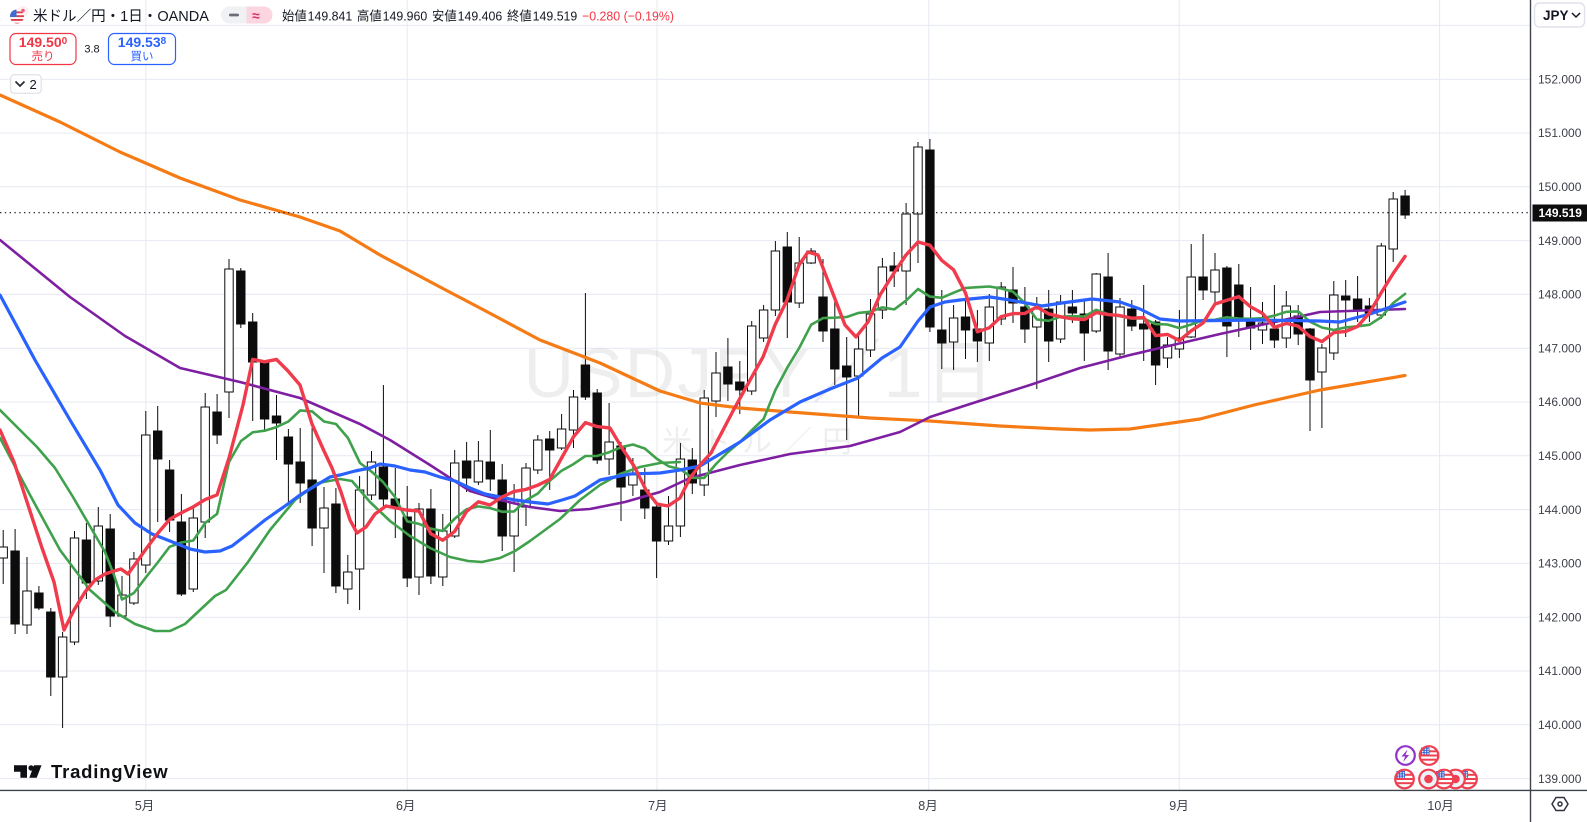 This screenshot has height=822, width=1587. What do you see at coordinates (1561, 213) in the screenshot?
I see `svg-text: 149.519` at bounding box center [1561, 213].